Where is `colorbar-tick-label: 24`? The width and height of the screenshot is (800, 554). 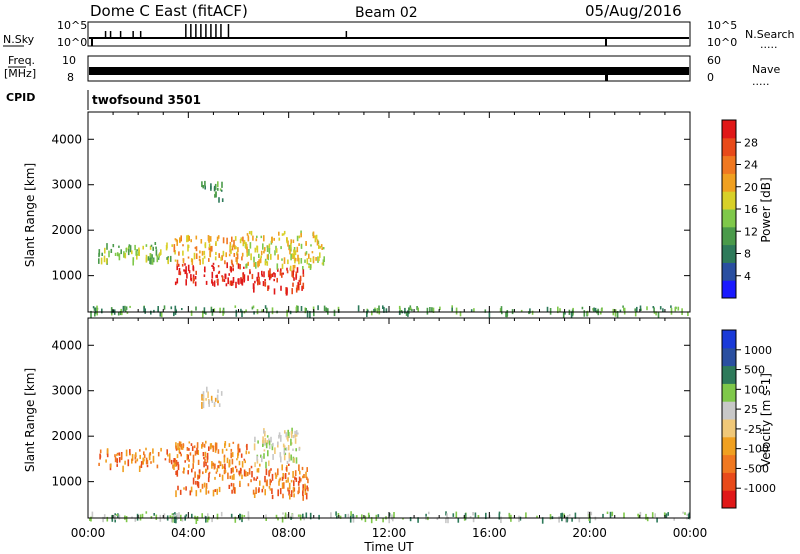 colorbar-tick-label: 24 is located at coordinates (751, 165).